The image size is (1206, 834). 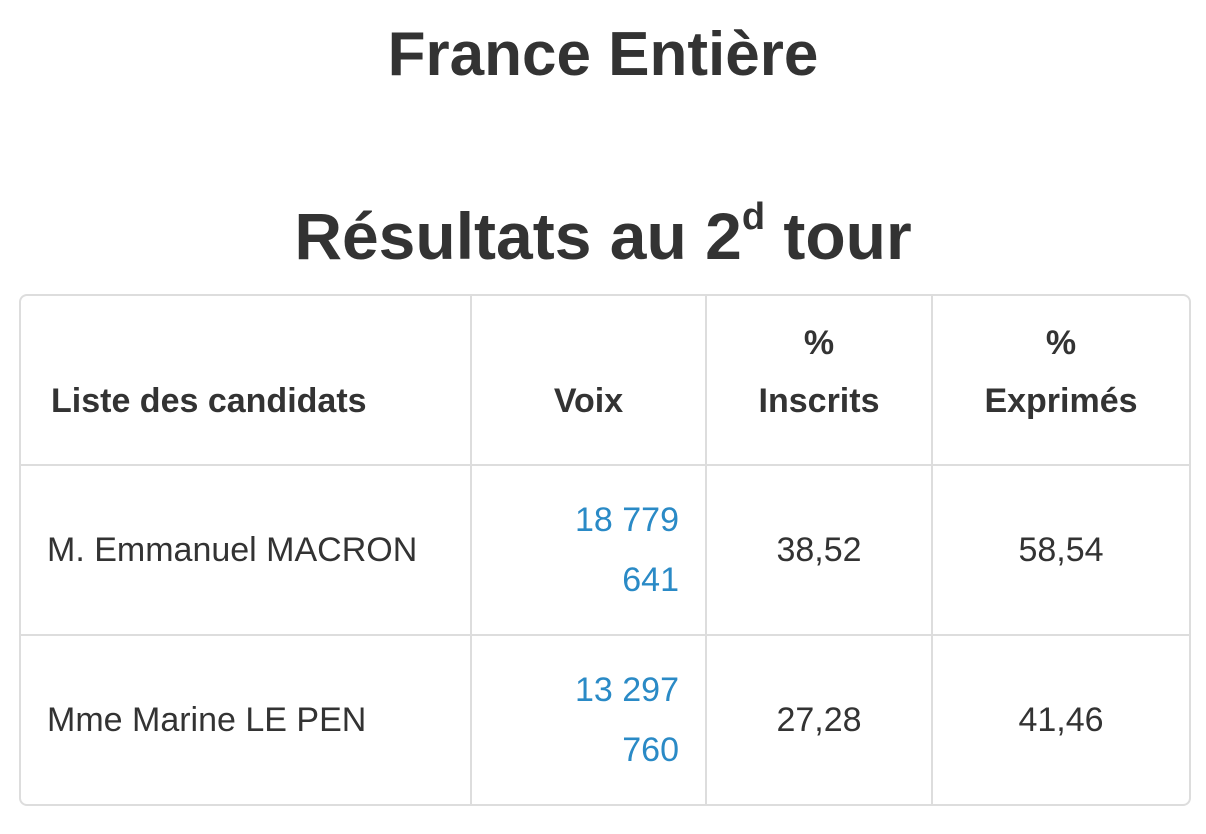 What do you see at coordinates (753, 217) in the screenshot?
I see `subtitle-sup: d` at bounding box center [753, 217].